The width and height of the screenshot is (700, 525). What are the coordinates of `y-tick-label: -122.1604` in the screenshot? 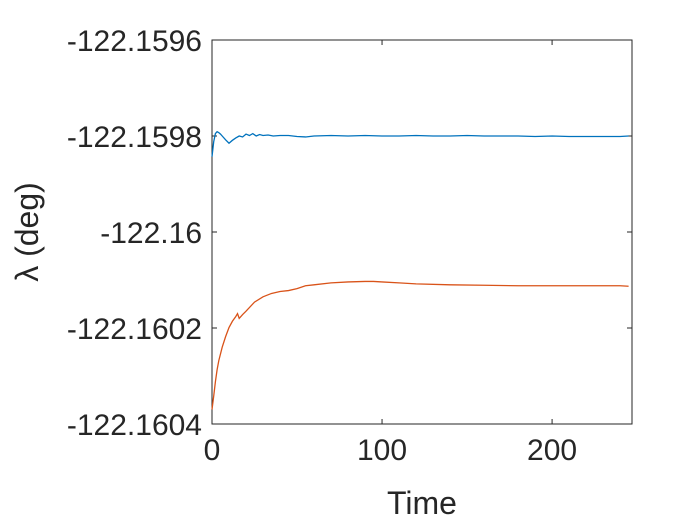 It's located at (134, 425).